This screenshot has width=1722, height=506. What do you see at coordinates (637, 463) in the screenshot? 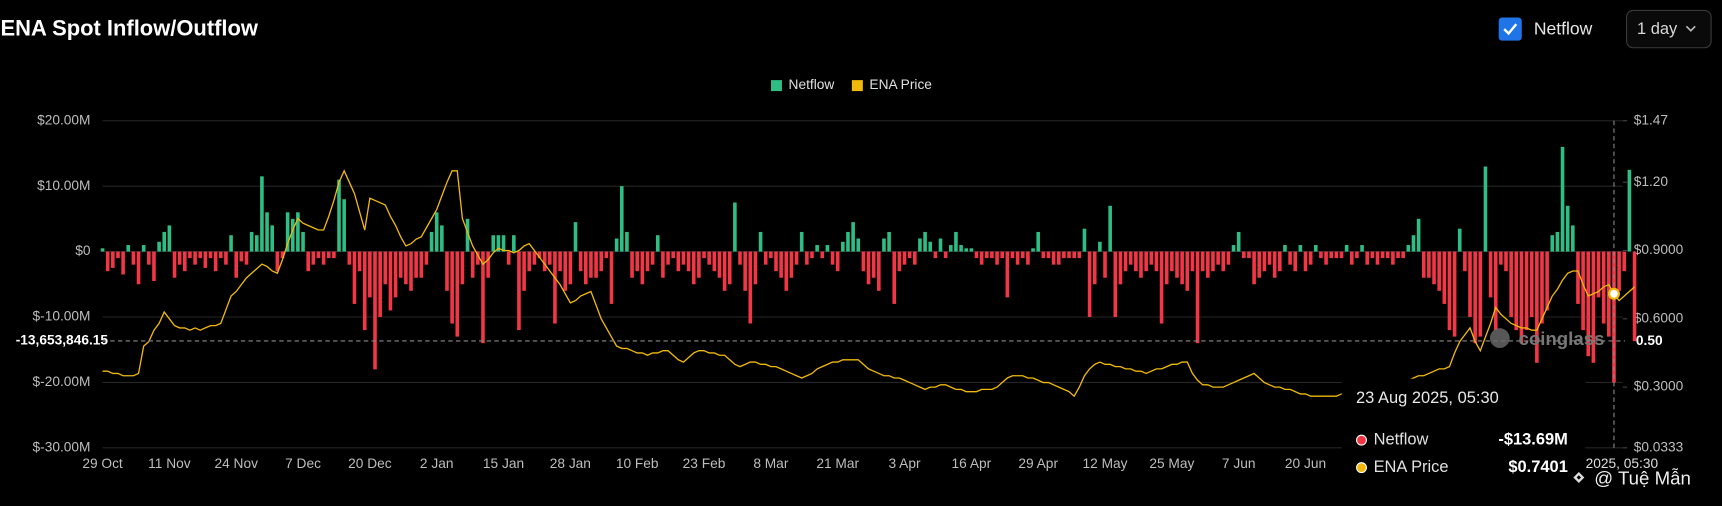
I see `x-tick-label: 10 Feb` at bounding box center [637, 463].